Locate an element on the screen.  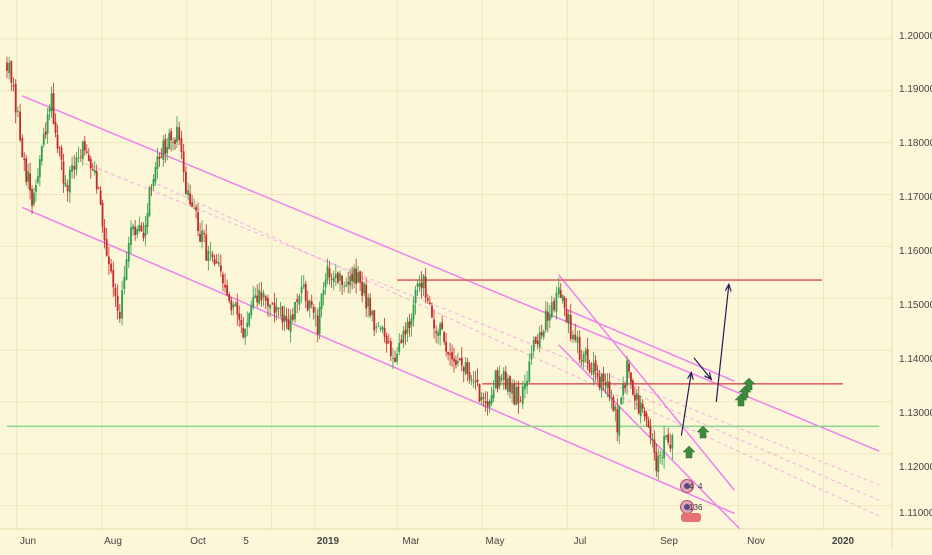
badge-count: 6 is located at coordinates (700, 507).